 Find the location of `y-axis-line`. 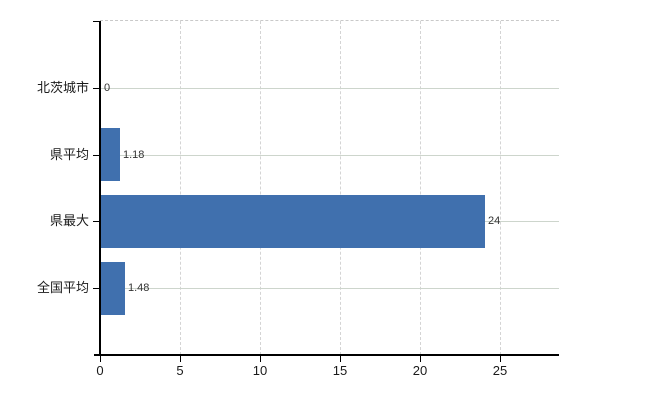

y-axis-line is located at coordinates (100, 188).